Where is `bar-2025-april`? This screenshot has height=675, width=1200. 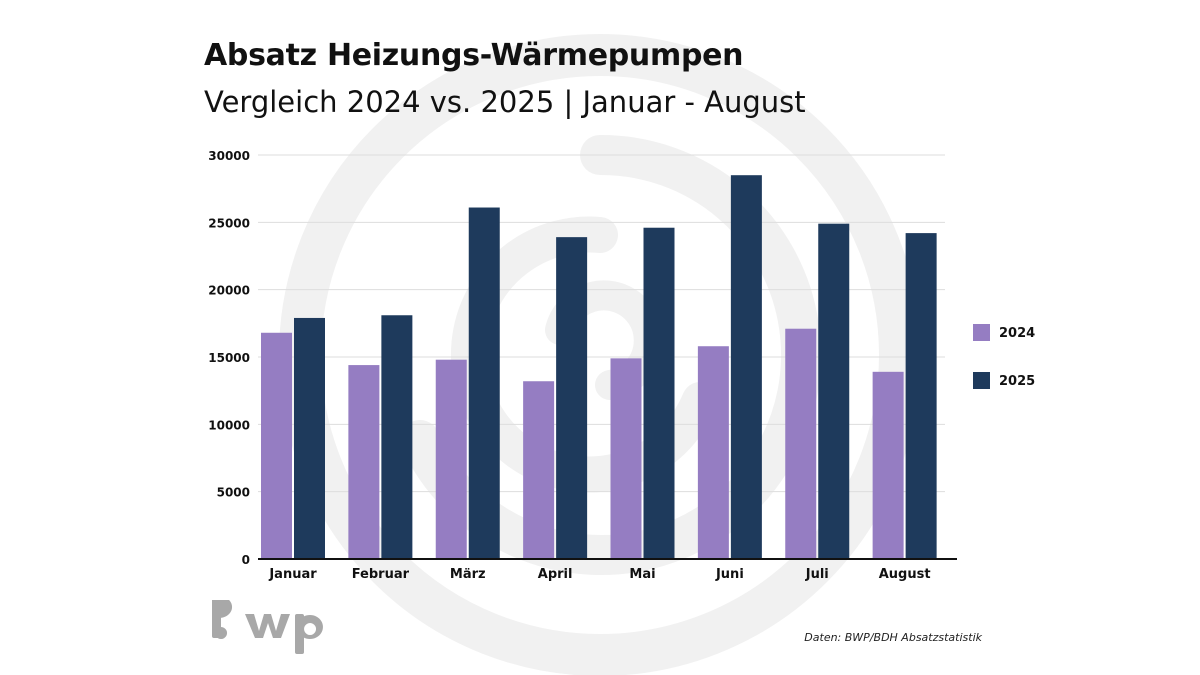
bar-2025-april is located at coordinates (572, 398).